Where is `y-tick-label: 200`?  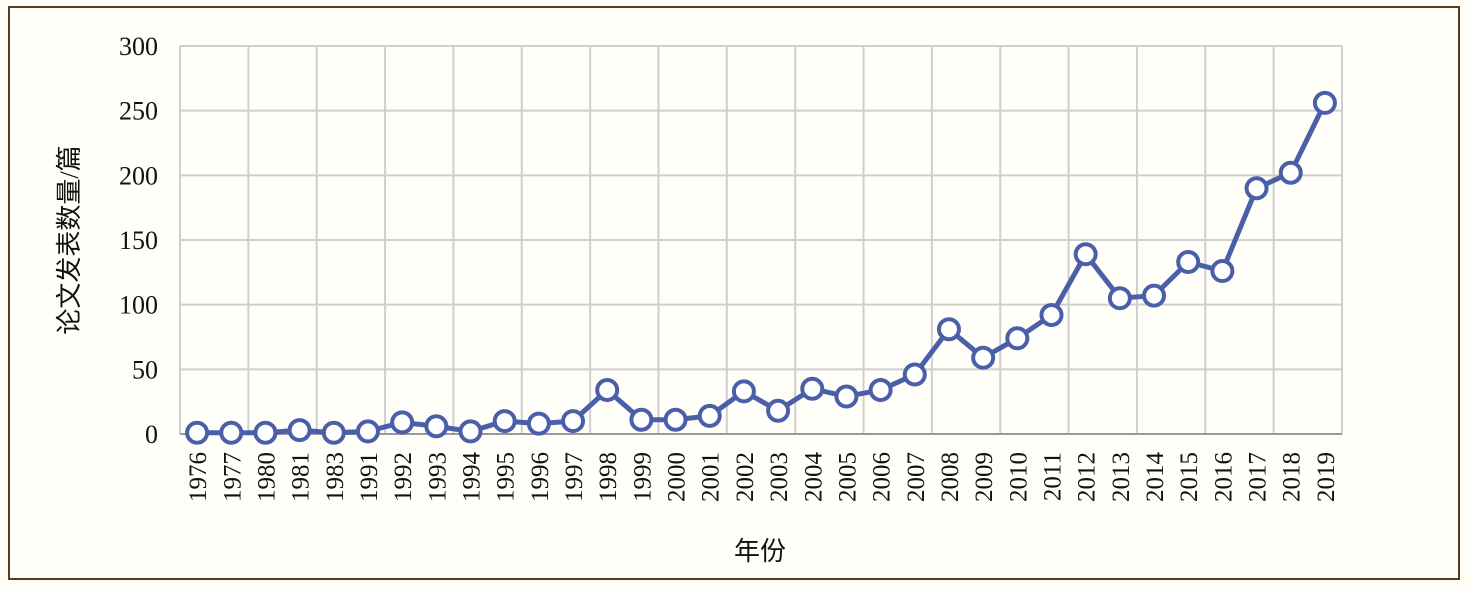
y-tick-label: 200 is located at coordinates (138, 175).